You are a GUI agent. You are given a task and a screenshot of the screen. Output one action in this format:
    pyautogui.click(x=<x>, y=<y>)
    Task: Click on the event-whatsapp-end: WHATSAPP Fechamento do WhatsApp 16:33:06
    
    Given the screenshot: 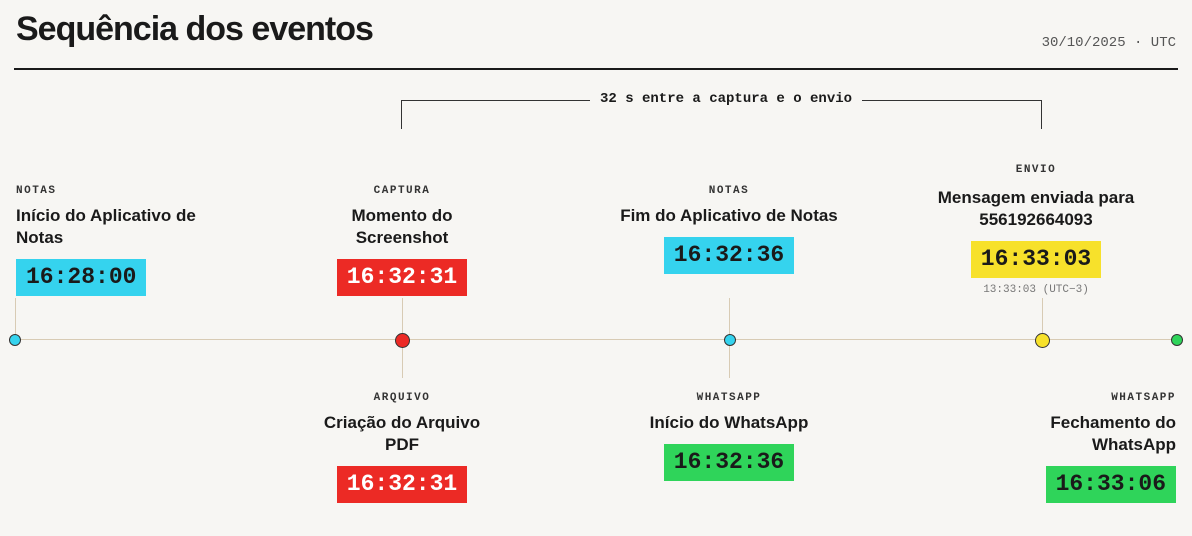 What is the action you would take?
    pyautogui.click(x=1086, y=447)
    